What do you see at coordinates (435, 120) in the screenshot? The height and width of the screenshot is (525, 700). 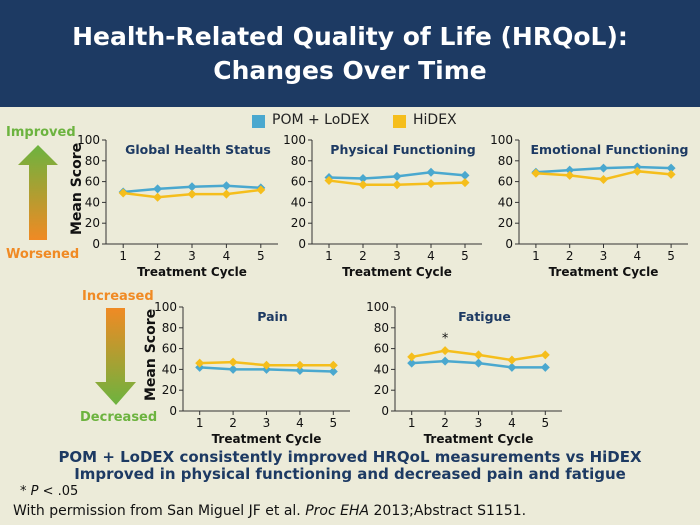 I see `legend-label-hidex: HiDEX` at bounding box center [435, 120].